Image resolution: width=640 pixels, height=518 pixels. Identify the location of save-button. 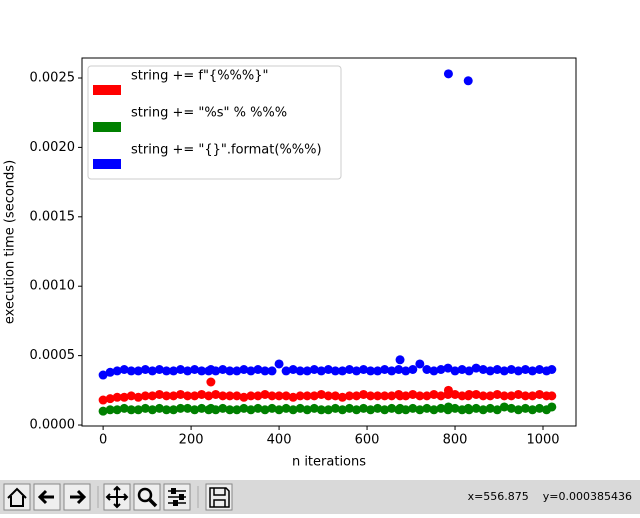
(219, 497).